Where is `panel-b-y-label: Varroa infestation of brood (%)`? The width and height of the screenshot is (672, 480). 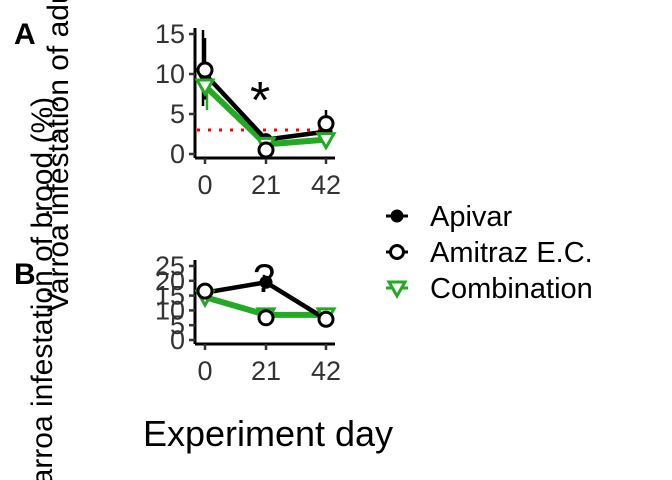 panel-b-y-label: Varroa infestation of brood (%) is located at coordinates (42, 288).